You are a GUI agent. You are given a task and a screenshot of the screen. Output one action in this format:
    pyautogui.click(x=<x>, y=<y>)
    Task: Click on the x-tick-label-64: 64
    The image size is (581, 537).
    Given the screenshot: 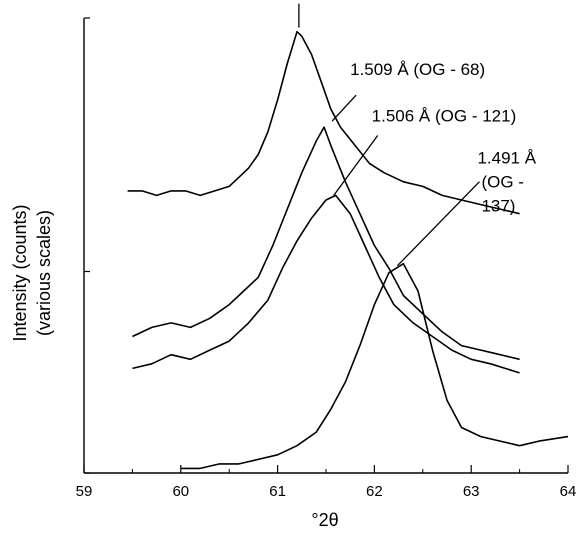 What is the action you would take?
    pyautogui.click(x=568, y=491)
    